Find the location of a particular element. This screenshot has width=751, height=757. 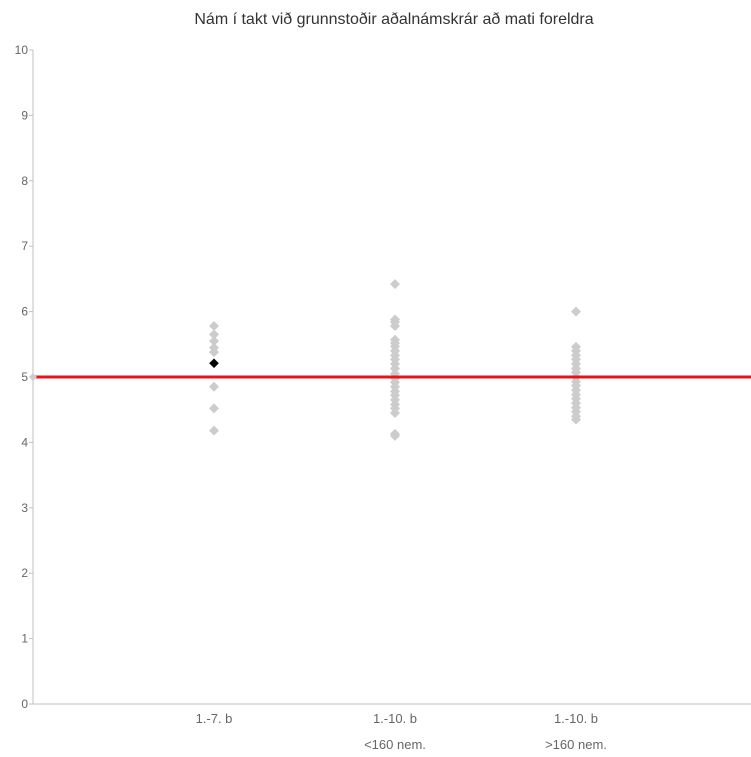

y-tick-label: 2 is located at coordinates (24, 573).